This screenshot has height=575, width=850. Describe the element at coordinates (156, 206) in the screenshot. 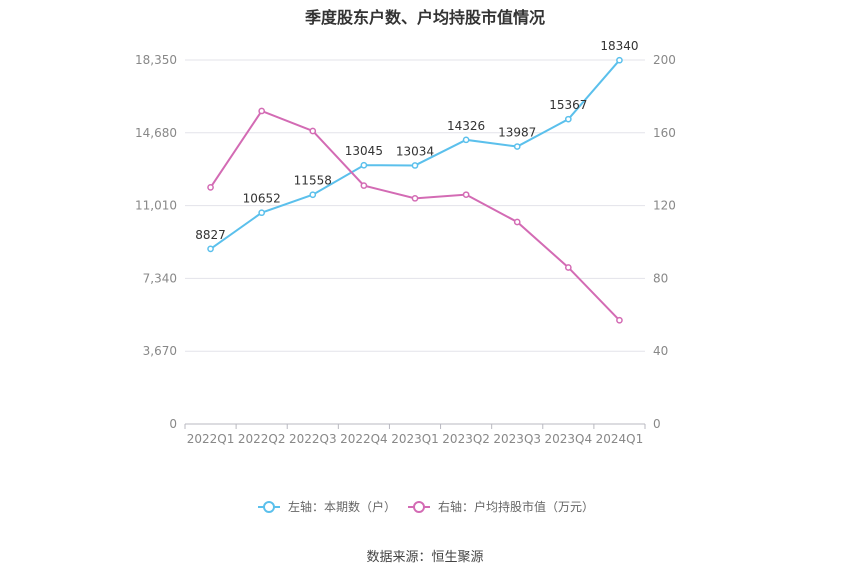

I see `left-axis-tick-label: 11,010` at that location.